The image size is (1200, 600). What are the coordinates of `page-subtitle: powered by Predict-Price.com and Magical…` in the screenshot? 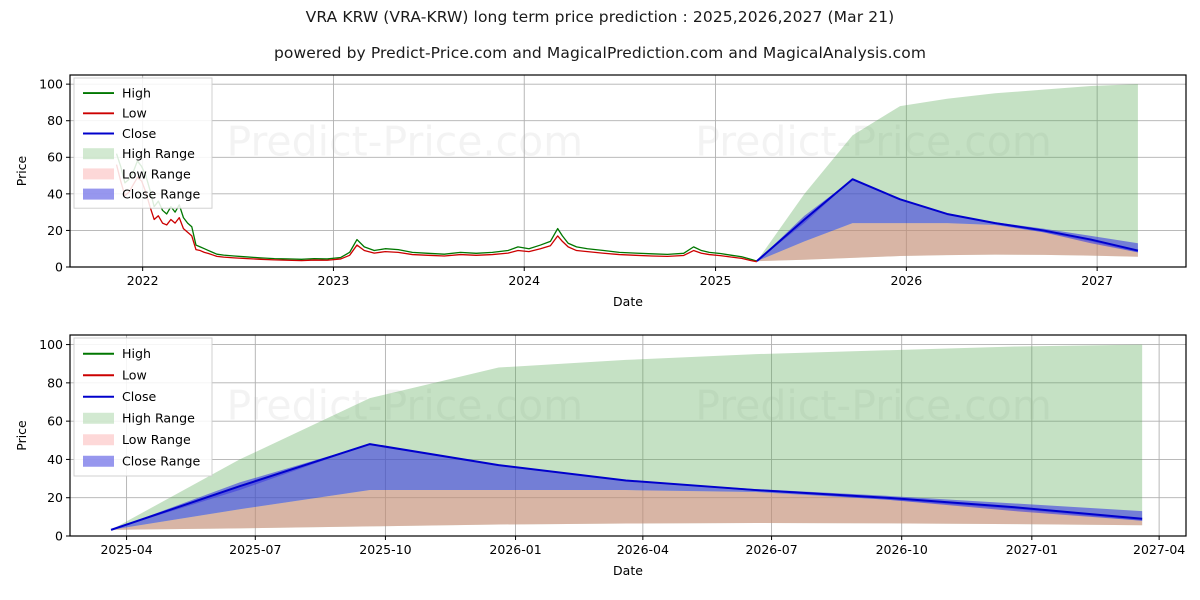 It's located at (600, 53).